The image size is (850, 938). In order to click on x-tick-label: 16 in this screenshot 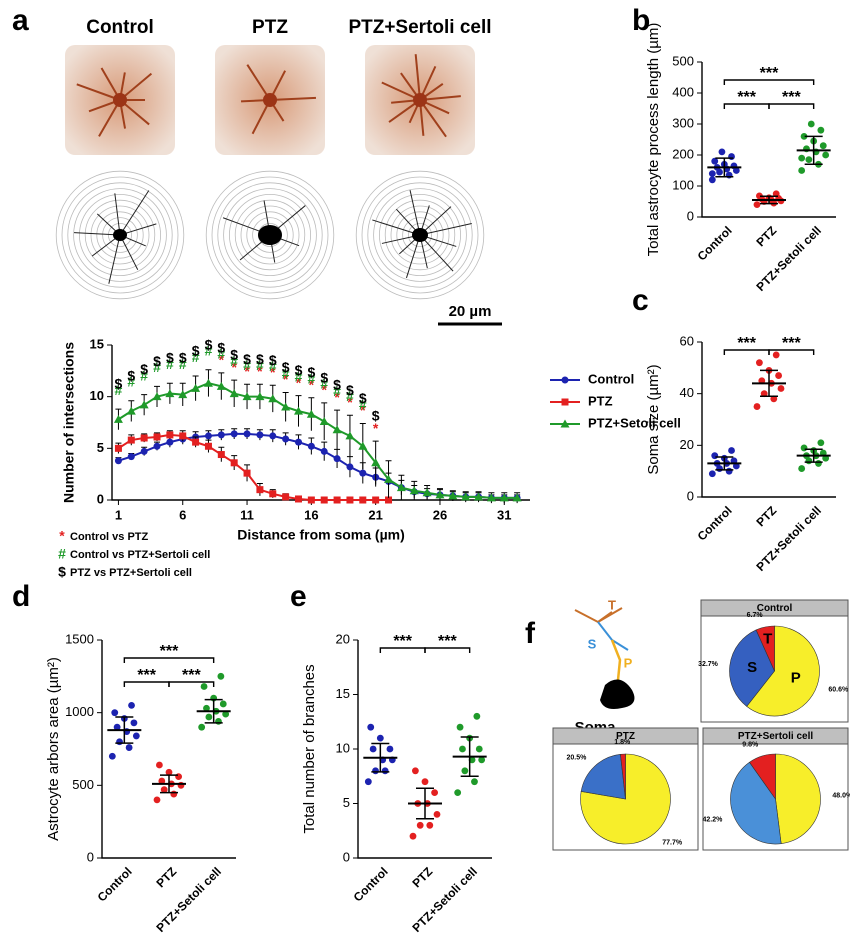, I will do `click(311, 514)`.